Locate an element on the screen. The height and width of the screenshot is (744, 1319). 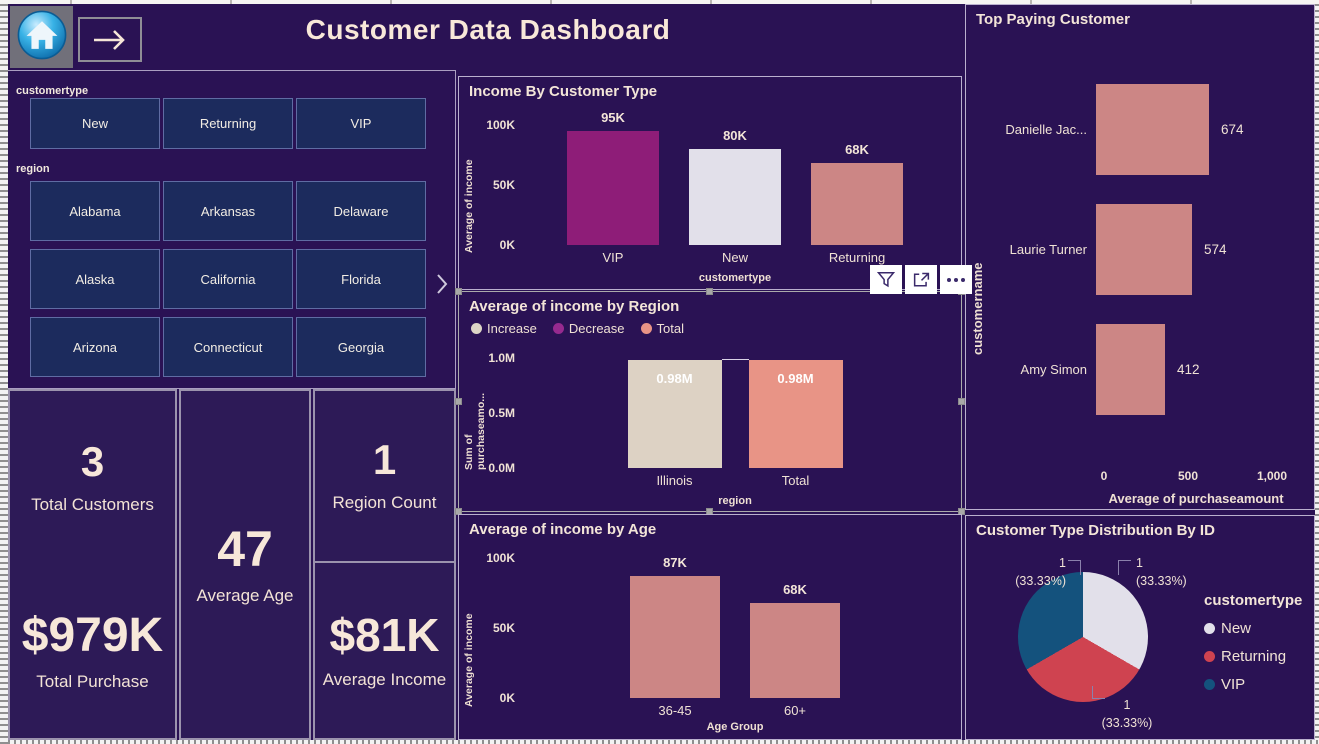
kpi-total-purchase: $979K Total Purchase is located at coordinates (92, 652).